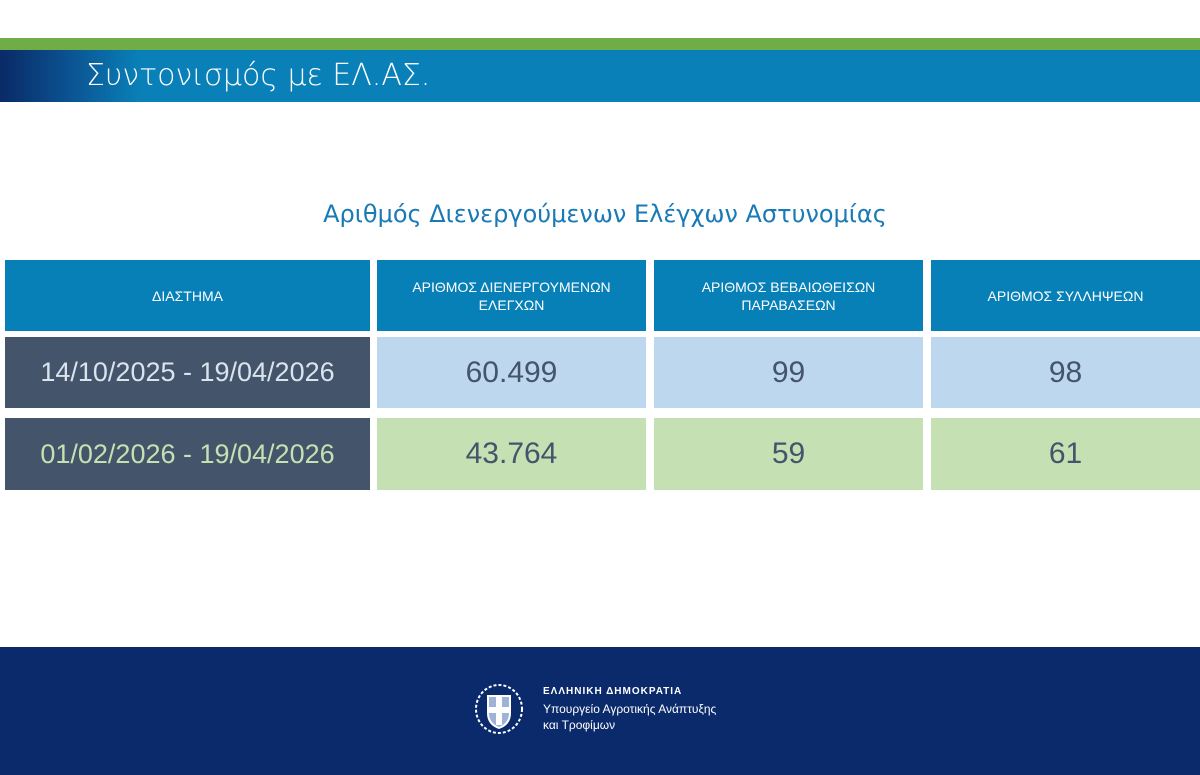  What do you see at coordinates (499, 709) in the screenshot?
I see `coat-of-arms-icon` at bounding box center [499, 709].